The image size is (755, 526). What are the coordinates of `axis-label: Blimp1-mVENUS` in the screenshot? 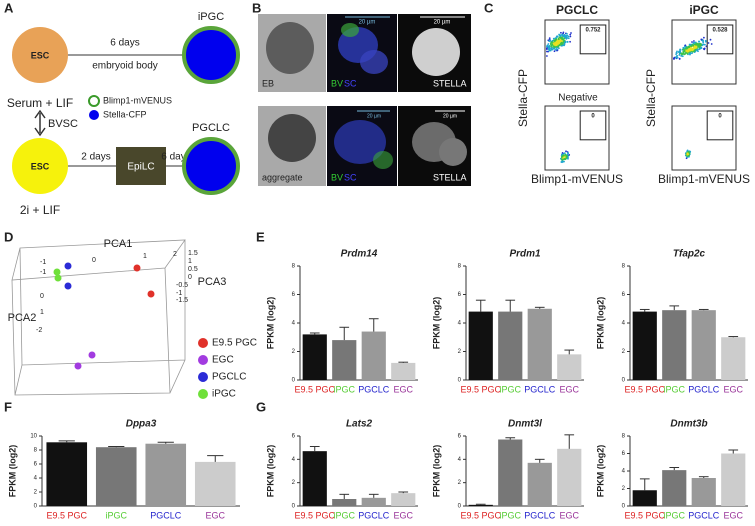 It's located at (704, 179).